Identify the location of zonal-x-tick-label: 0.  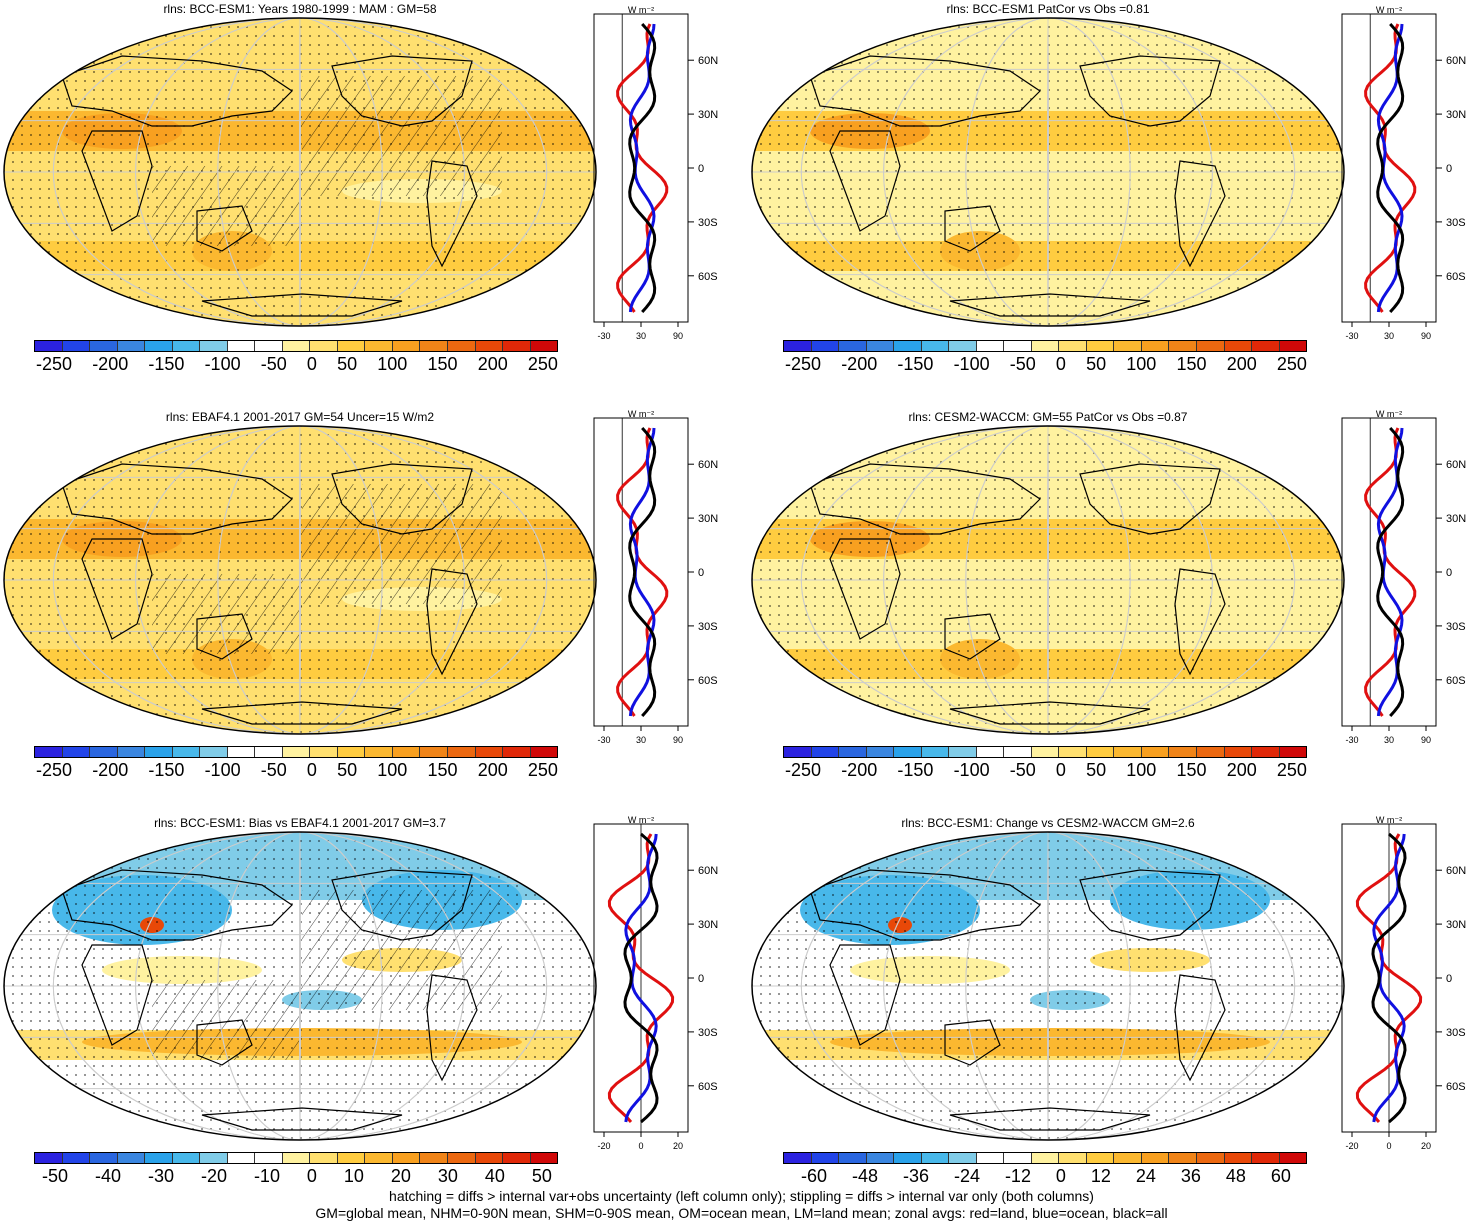
(640, 1146).